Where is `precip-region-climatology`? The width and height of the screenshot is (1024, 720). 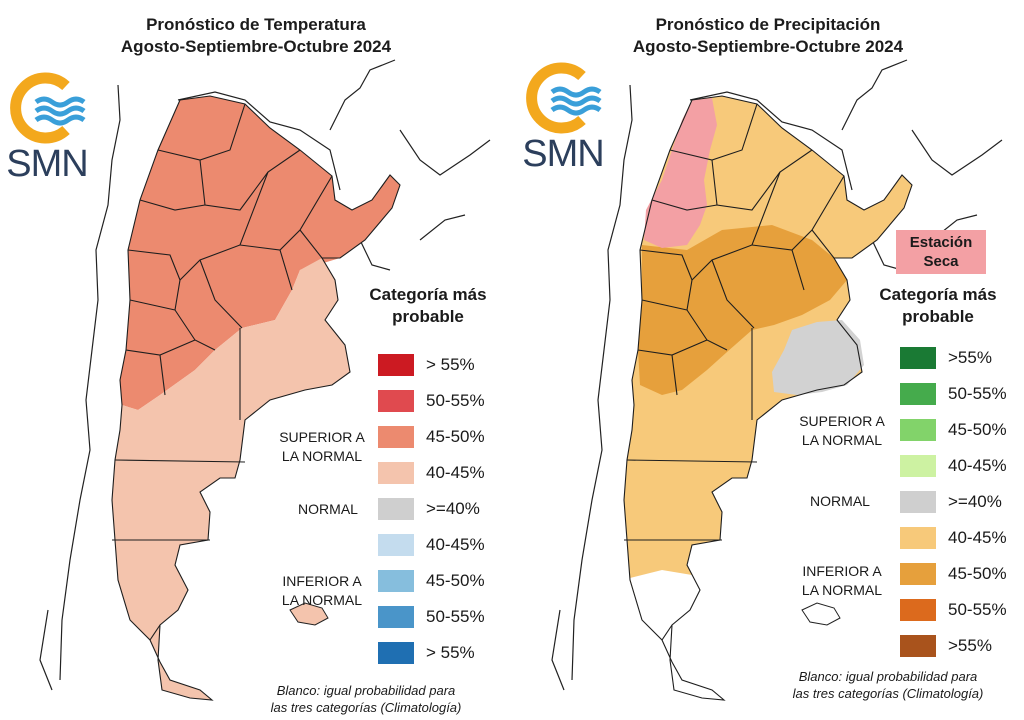
precip-region-climatology is located at coordinates (677, 635).